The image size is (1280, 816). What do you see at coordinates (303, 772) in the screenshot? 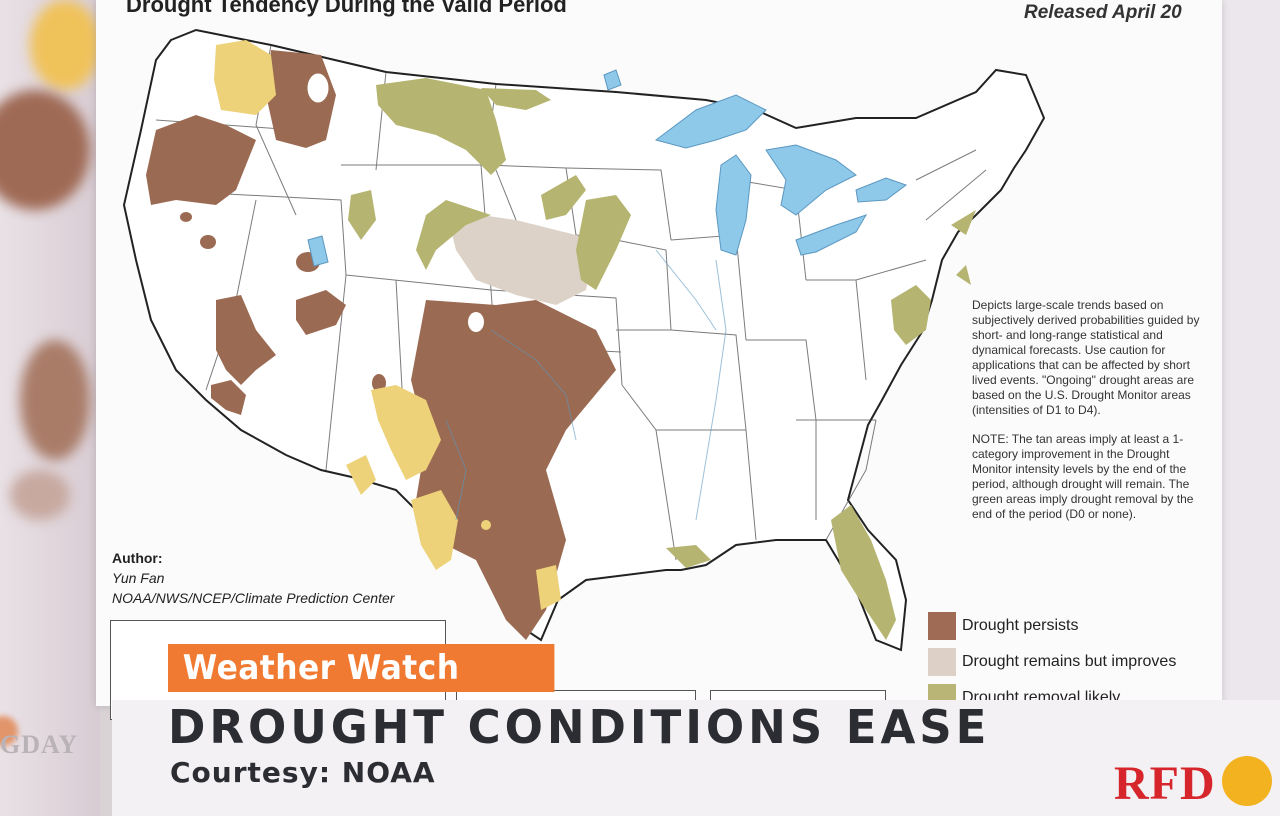
I see `courtesy-line: Courtesy: NOAA` at bounding box center [303, 772].